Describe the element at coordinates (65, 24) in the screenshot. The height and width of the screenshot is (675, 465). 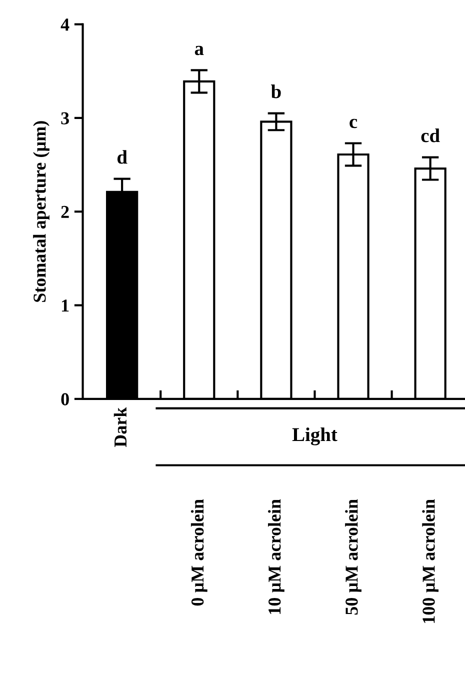
I see `y-tick-label: 4` at that location.